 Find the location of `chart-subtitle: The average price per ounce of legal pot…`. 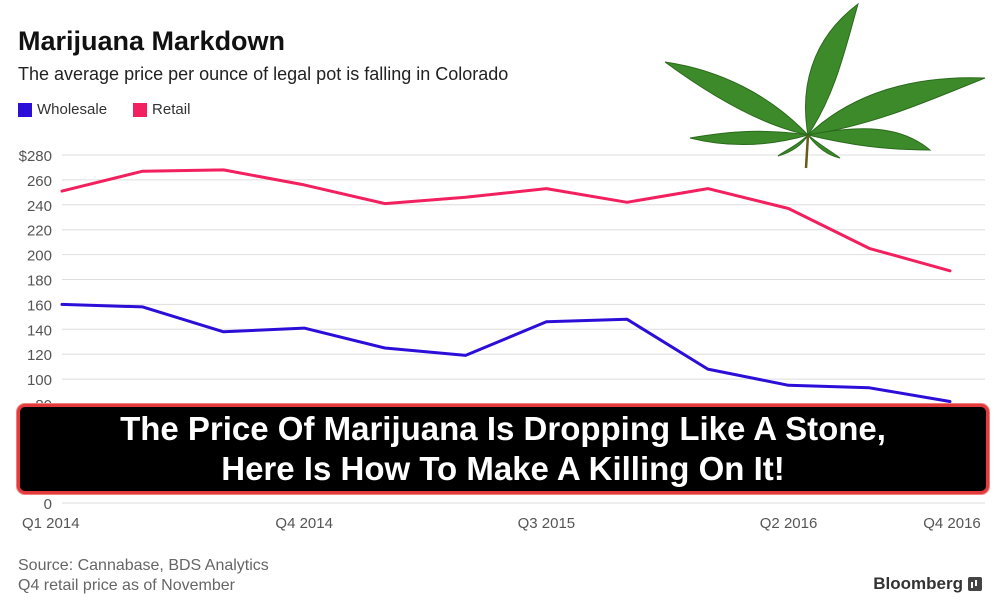

chart-subtitle: The average price per ounce of legal pot… is located at coordinates (263, 74).